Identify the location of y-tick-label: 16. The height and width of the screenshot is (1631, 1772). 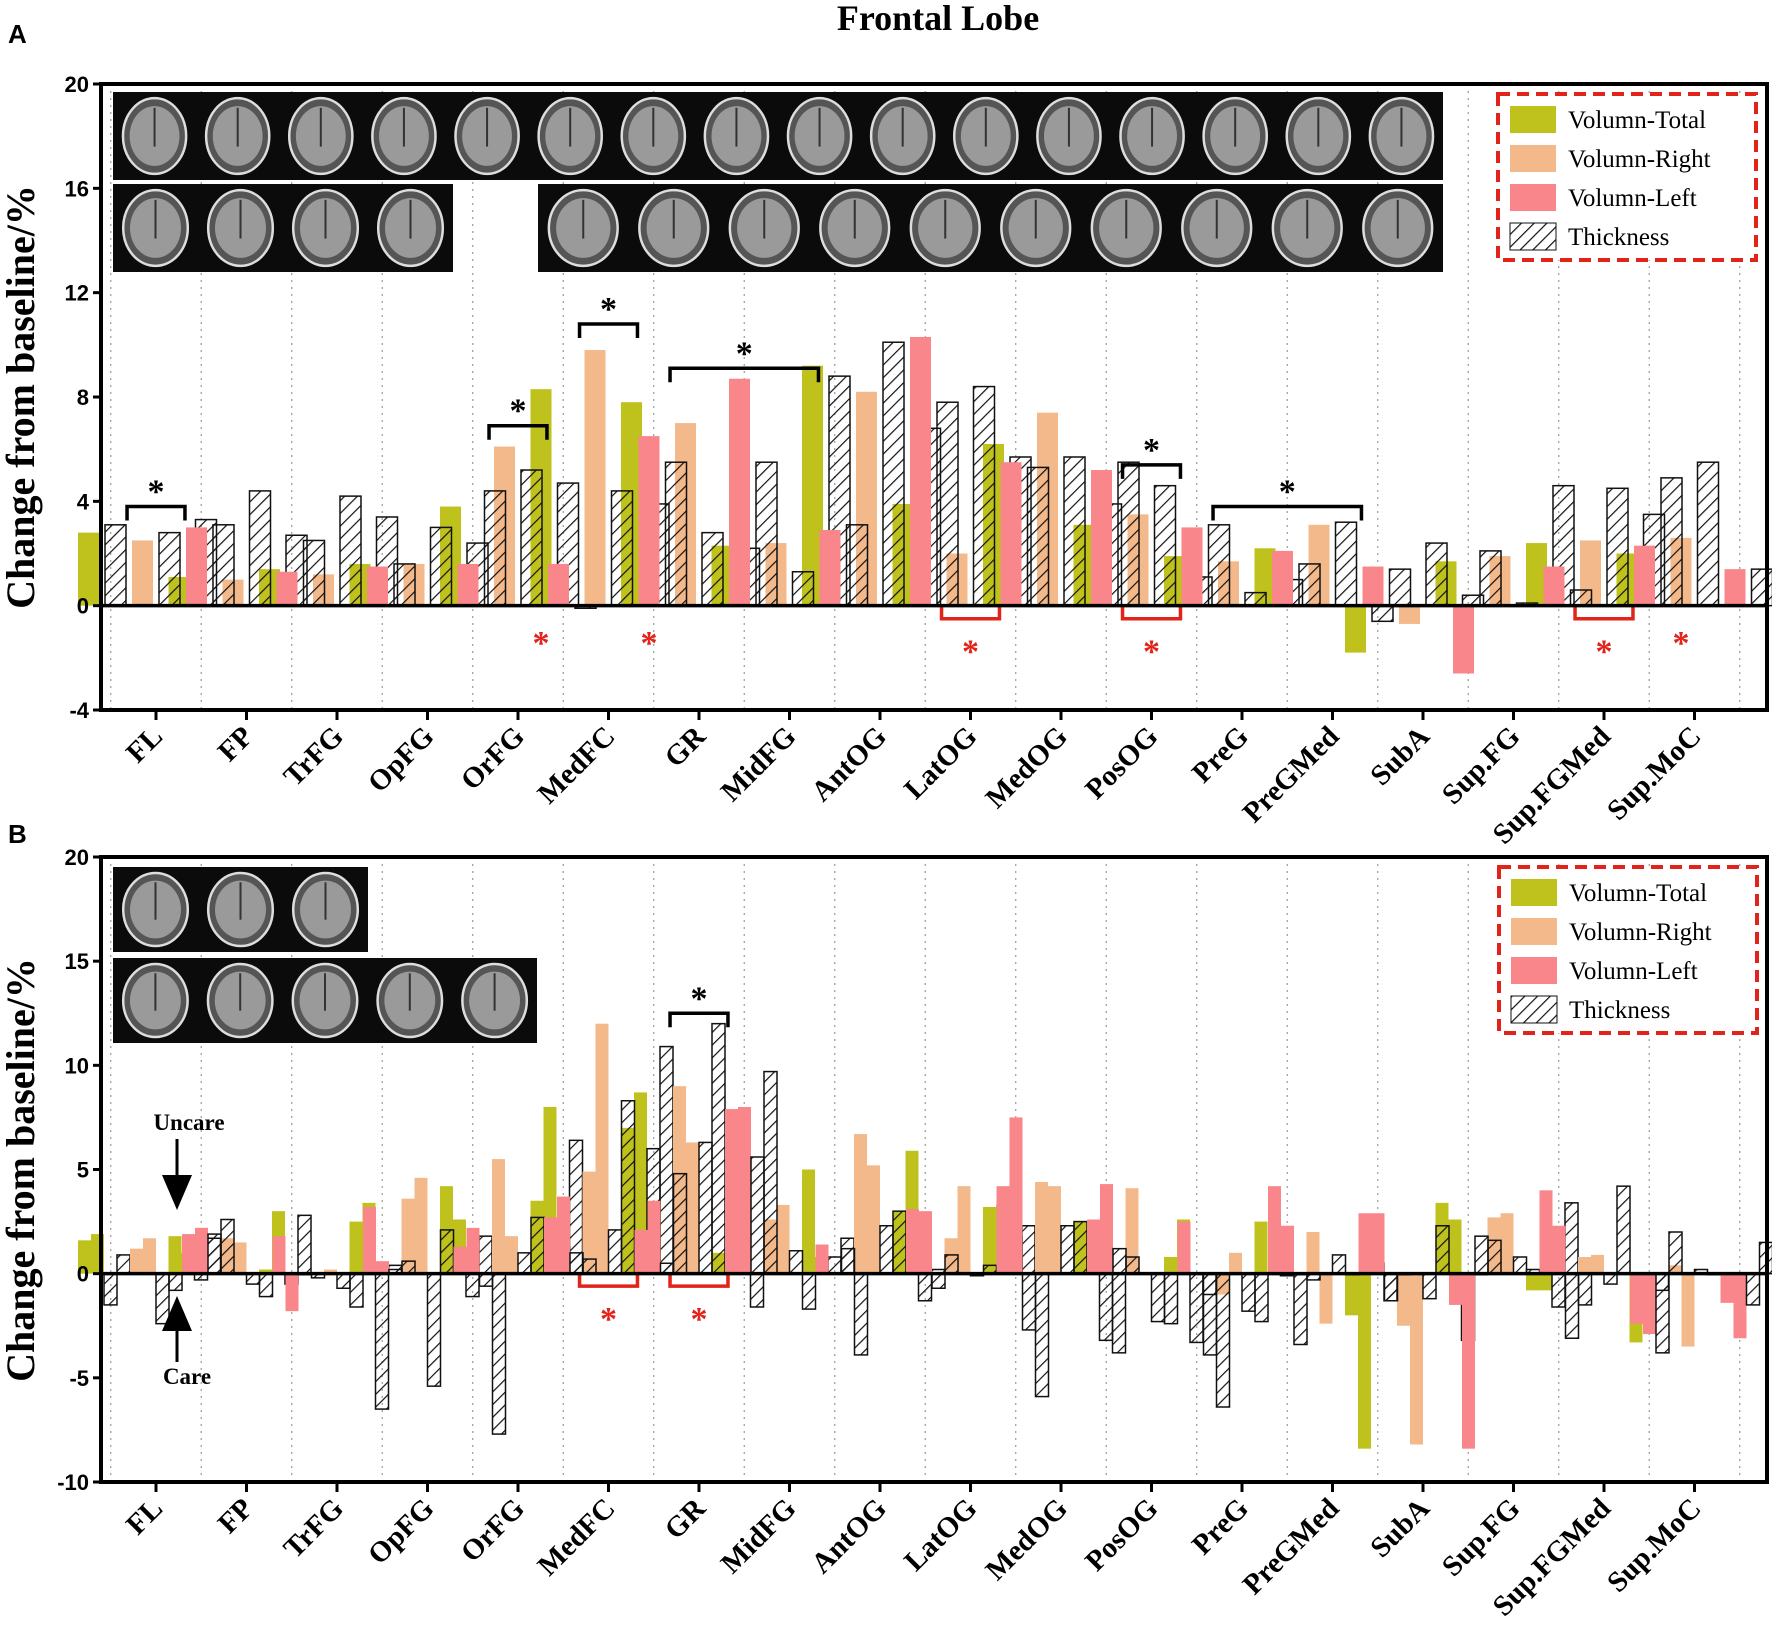
(77, 188).